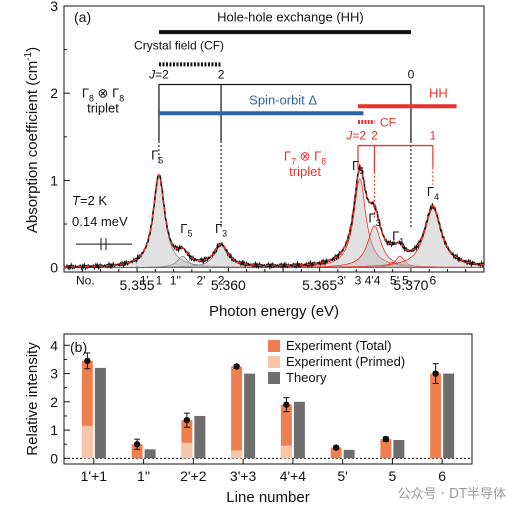  I want to click on line-number-7: 4'4, so click(373, 281).